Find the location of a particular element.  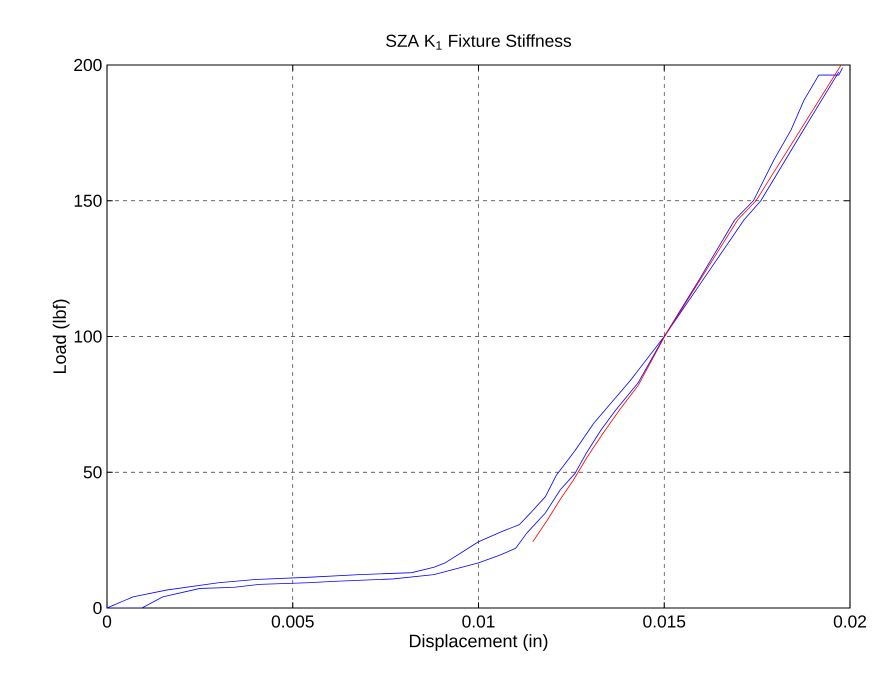

y-tick-label: 100 is located at coordinates (88, 336).